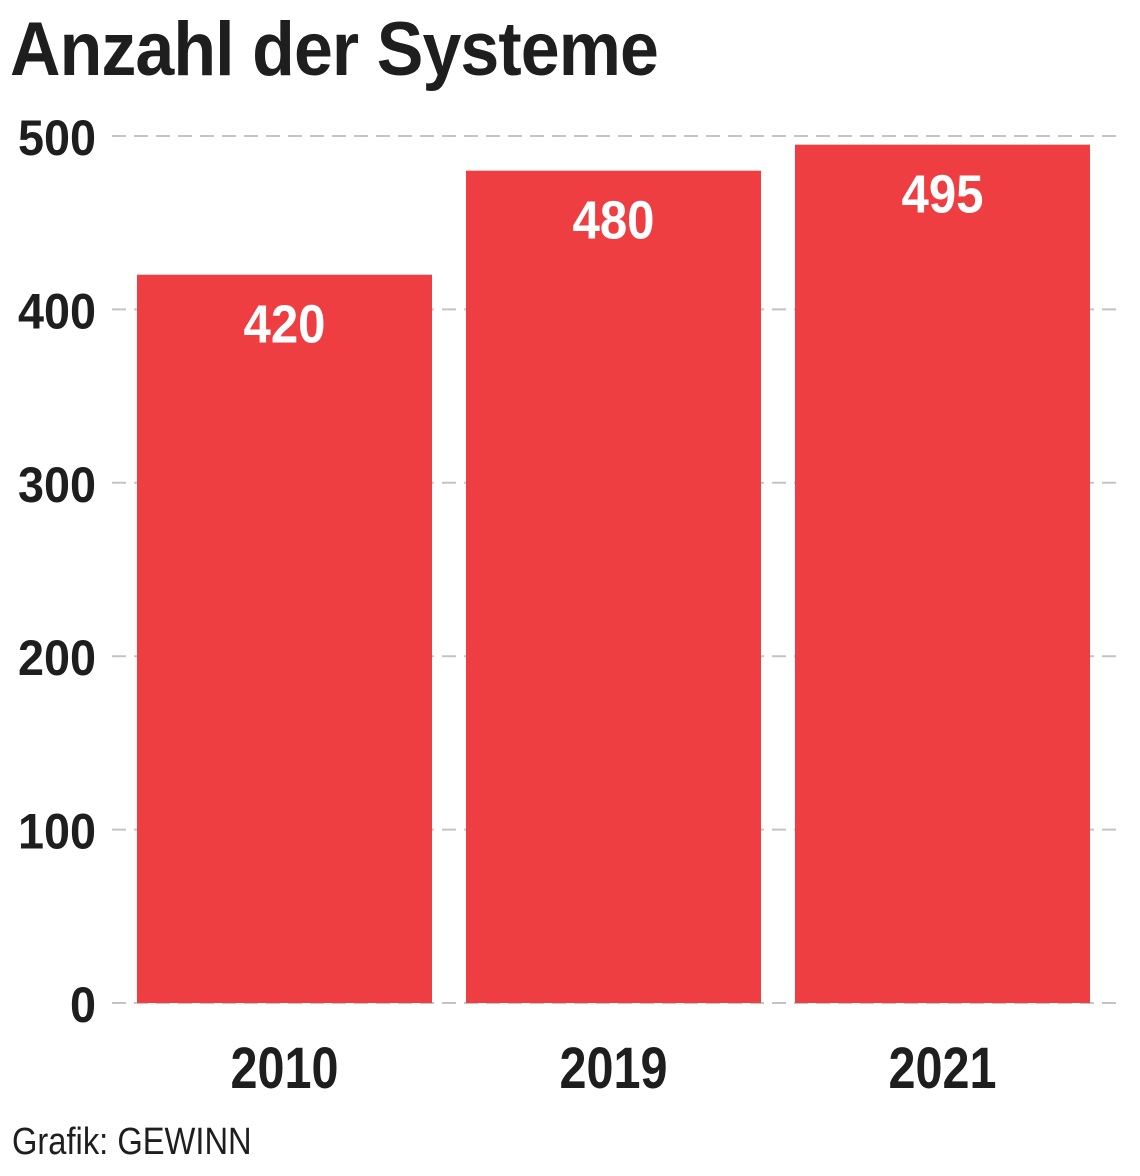 The image size is (1140, 1176). I want to click on x-axis-ticks: 2010 2019 2021, so click(614, 1068).